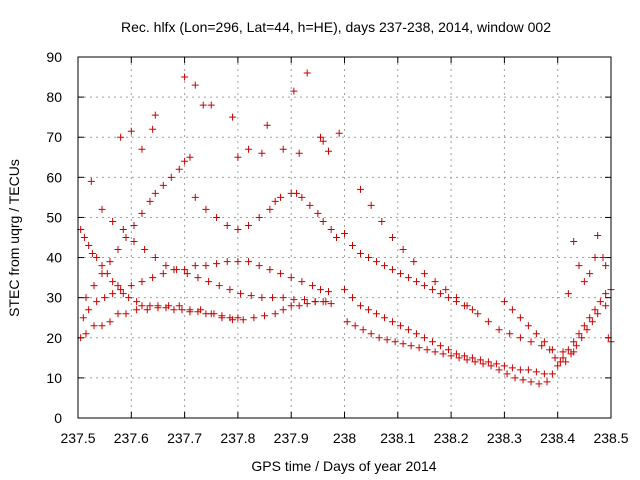  Describe the element at coordinates (54, 237) in the screenshot. I see `y-tick-labels: 0 10 20 30 40 50 60 70 80 90` at that location.